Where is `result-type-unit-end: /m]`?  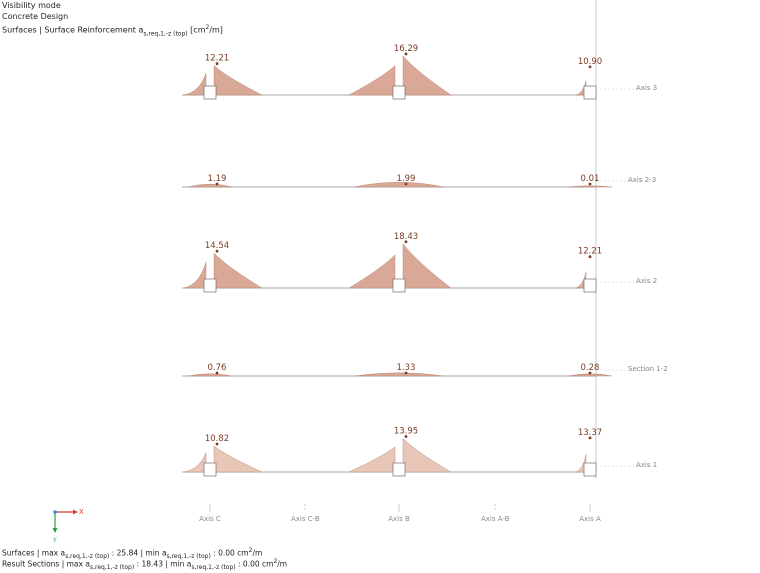
result-type-unit-end: /m] is located at coordinates (216, 30).